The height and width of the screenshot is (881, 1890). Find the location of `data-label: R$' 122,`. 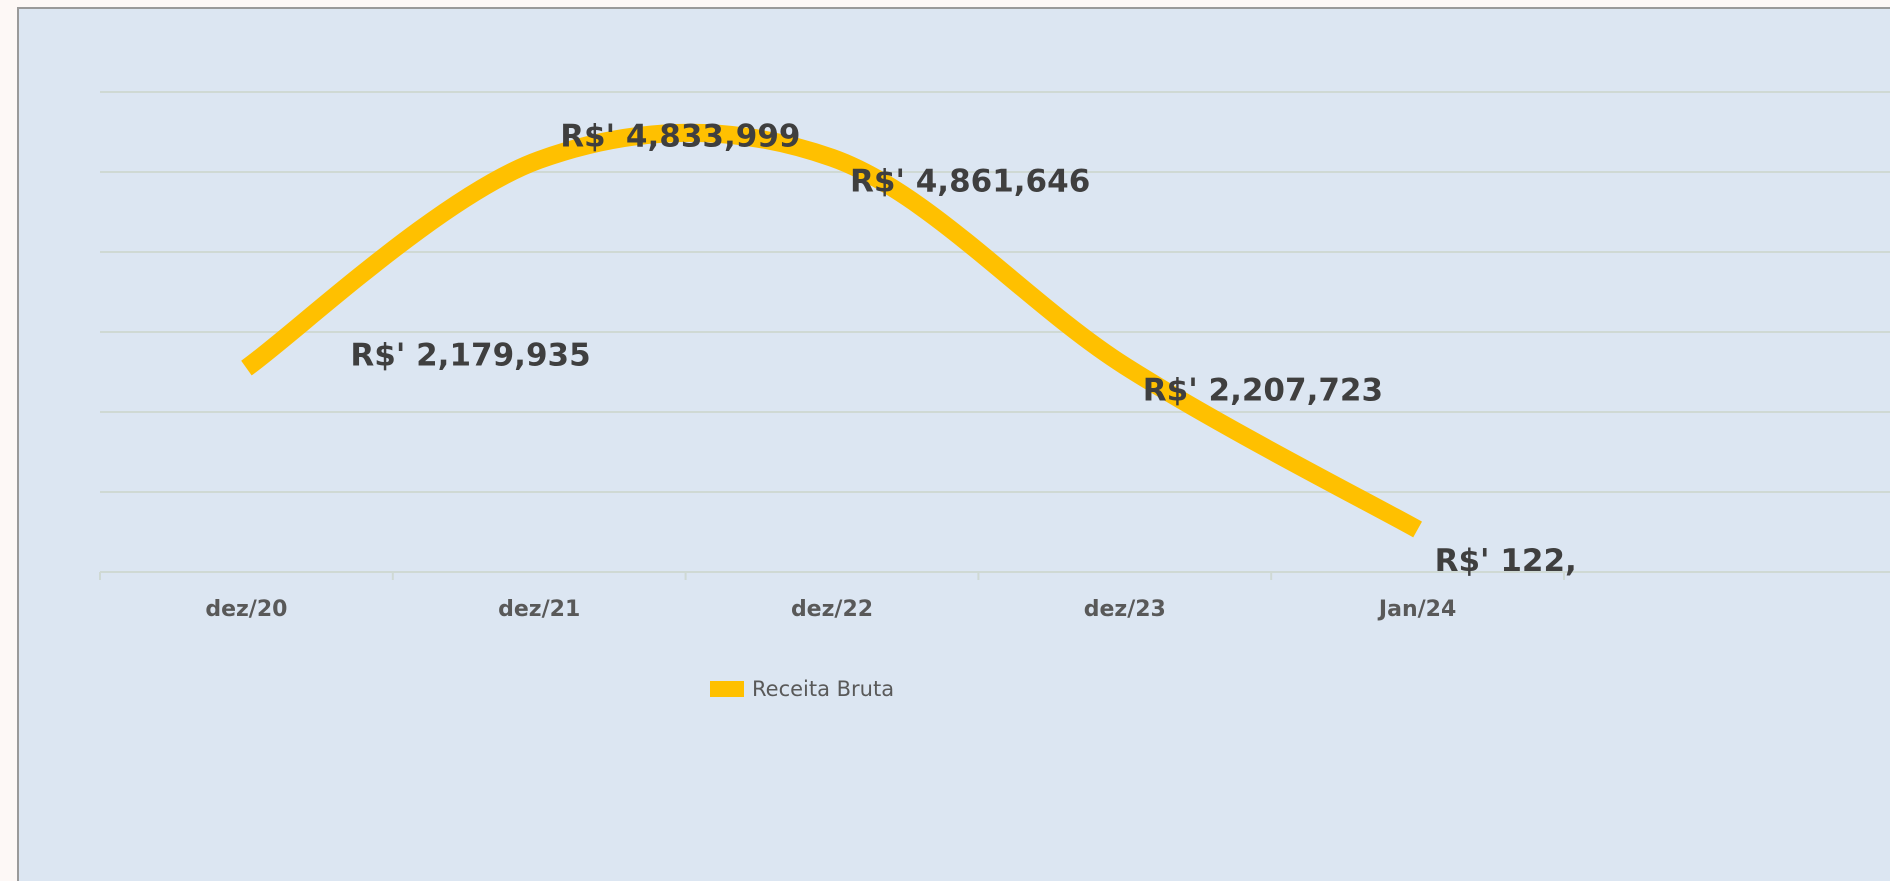

data-label: R$' 122, is located at coordinates (1506, 561).